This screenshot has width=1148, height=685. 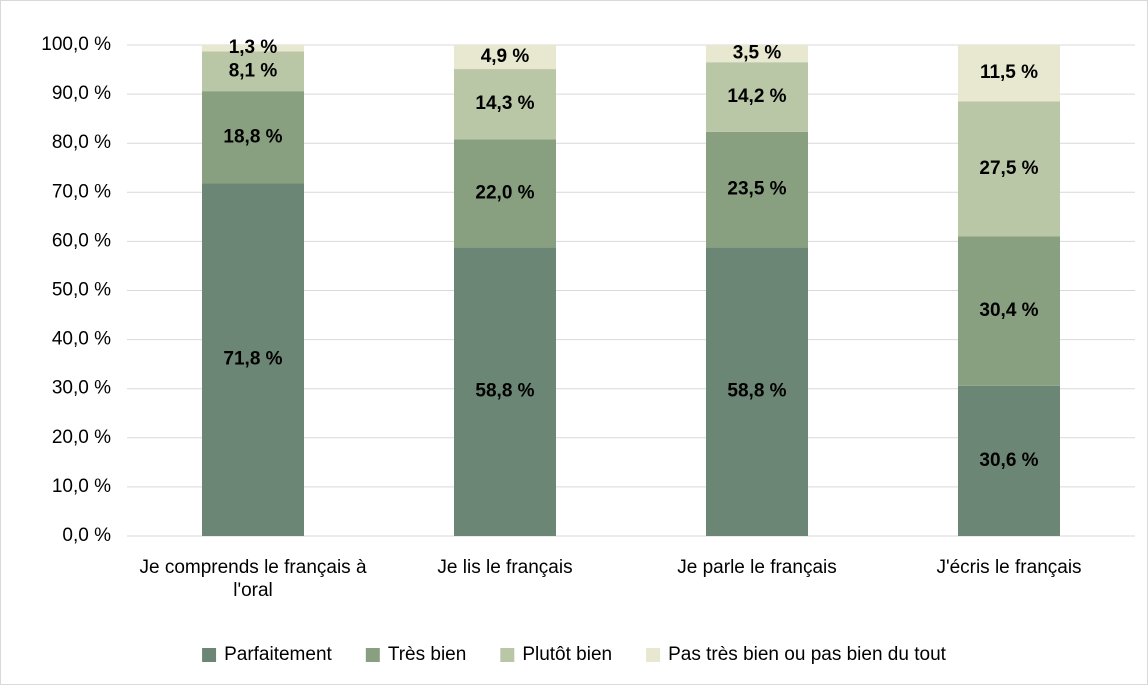 I want to click on data-label: 27,5 %, so click(x=1008, y=168).